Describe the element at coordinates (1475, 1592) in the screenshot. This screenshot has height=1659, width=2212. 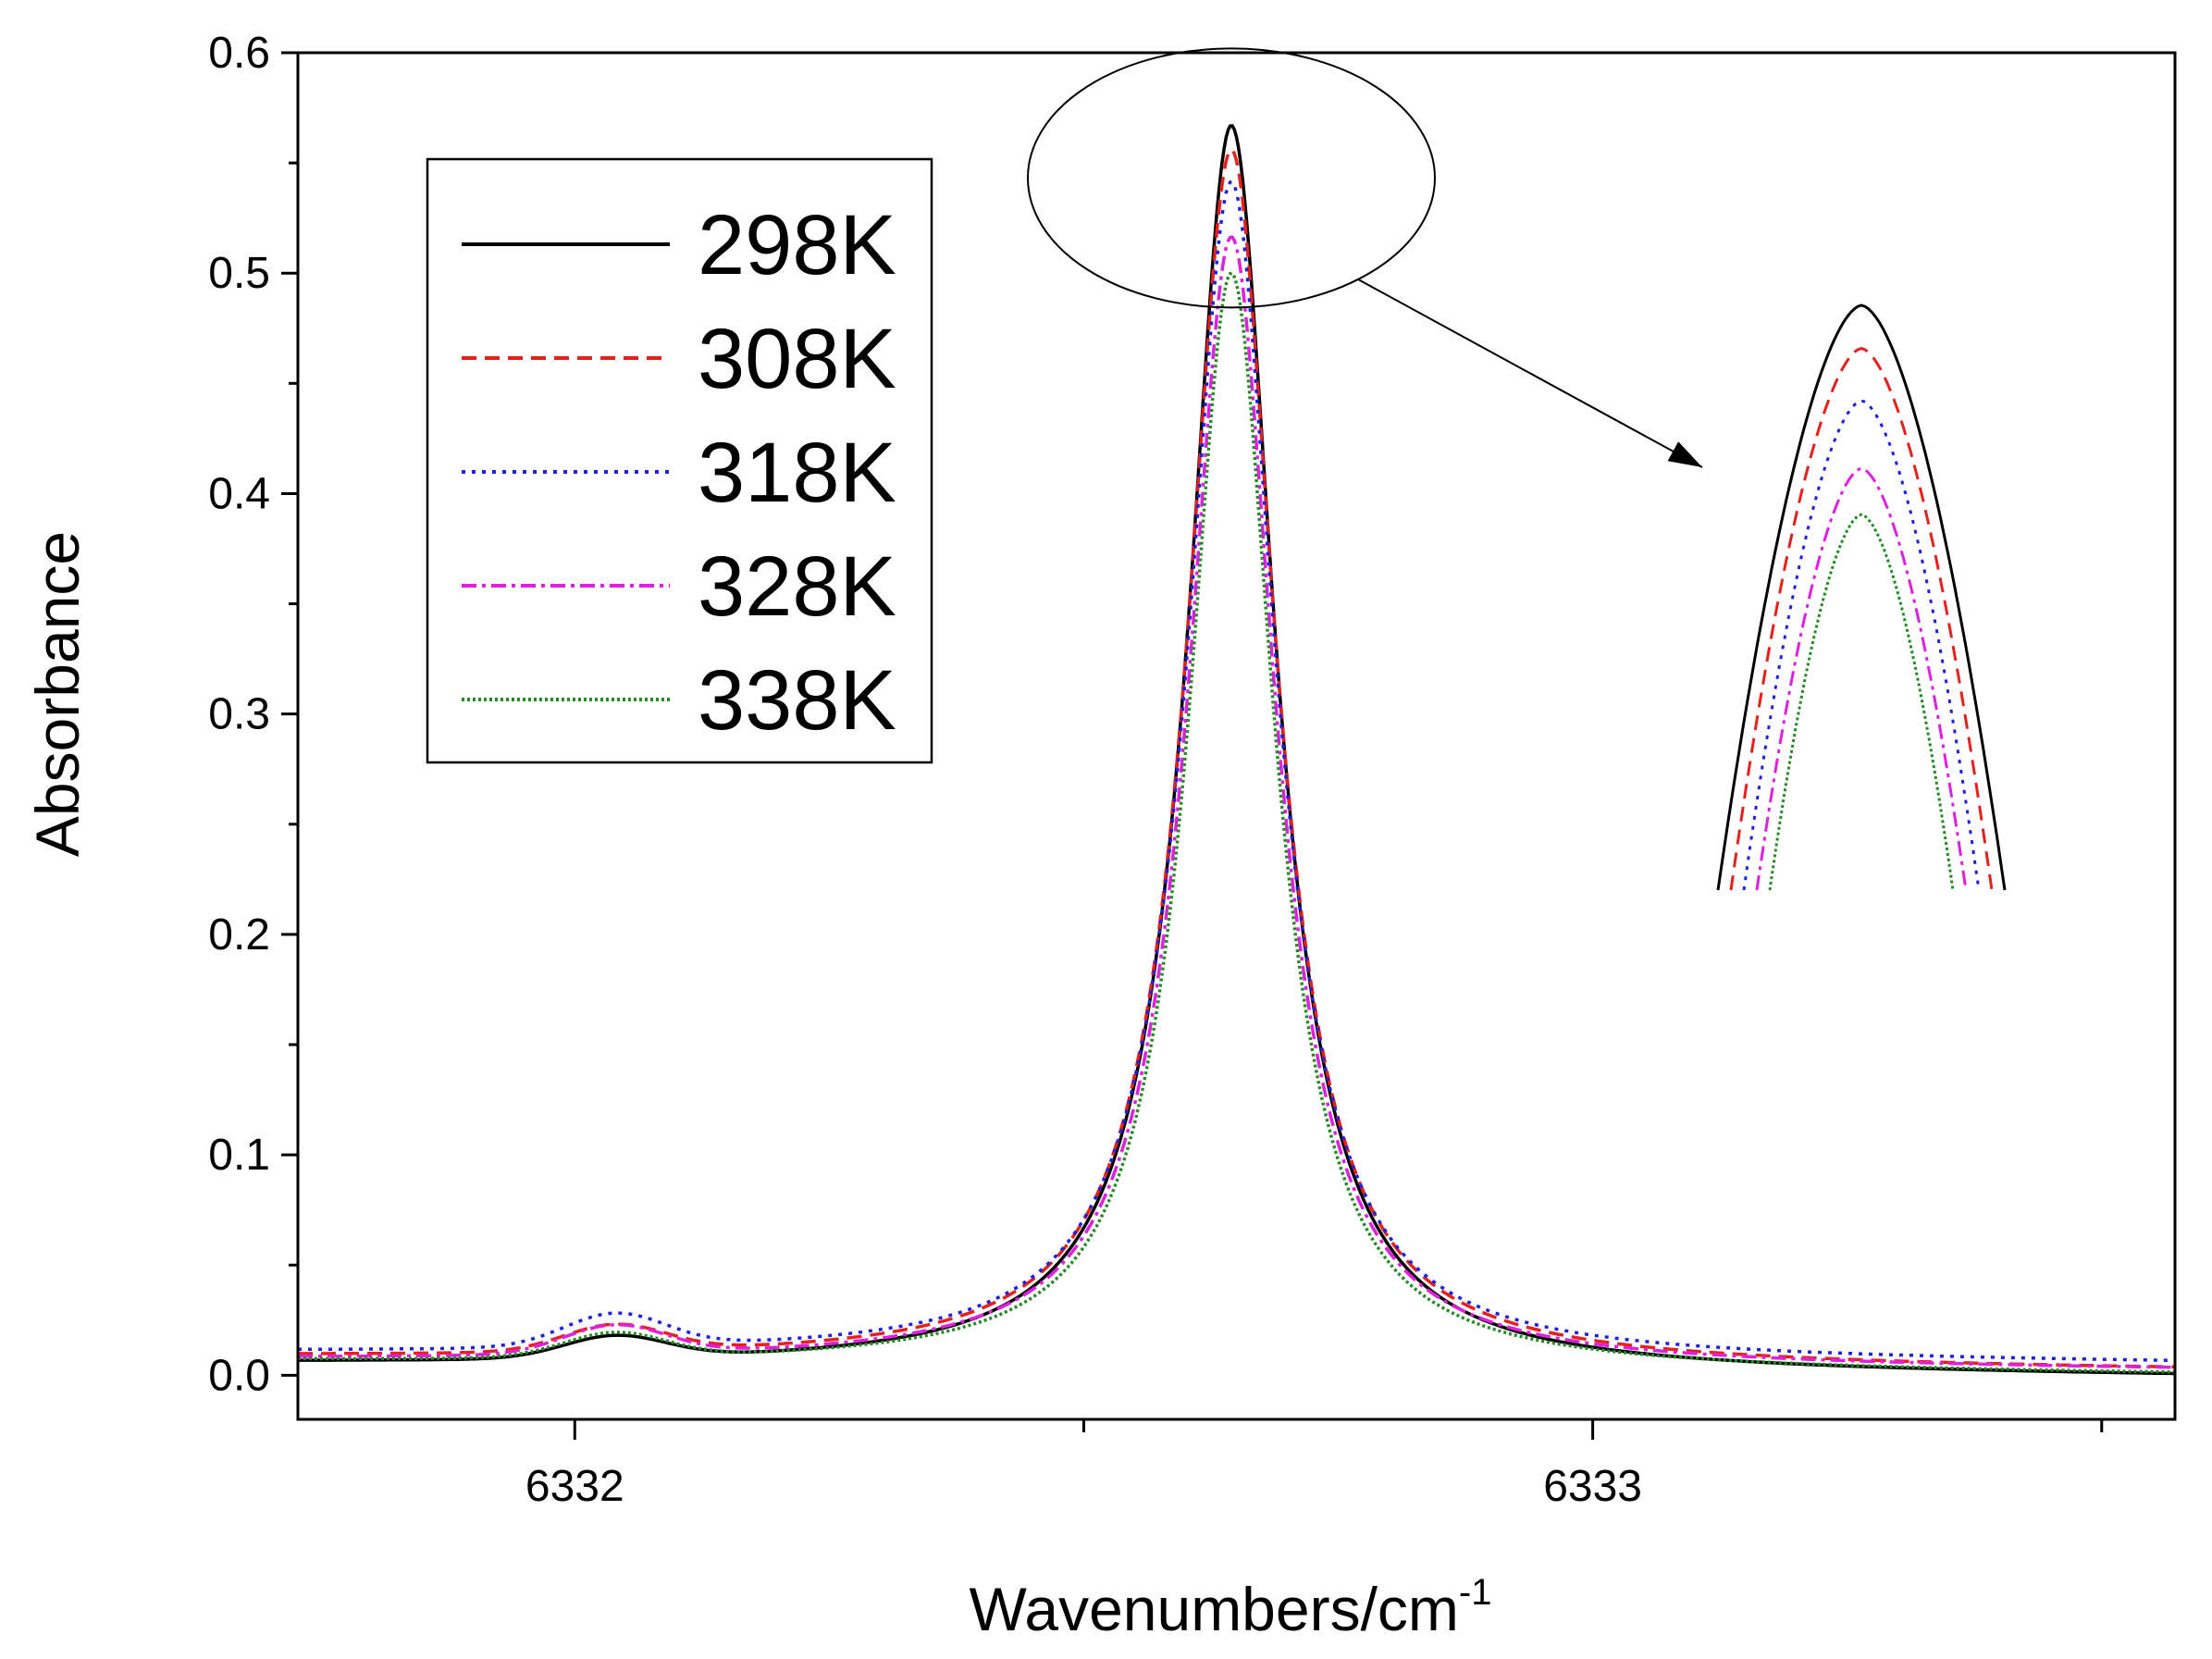
I see `x-axis-title-superscript: -1` at that location.